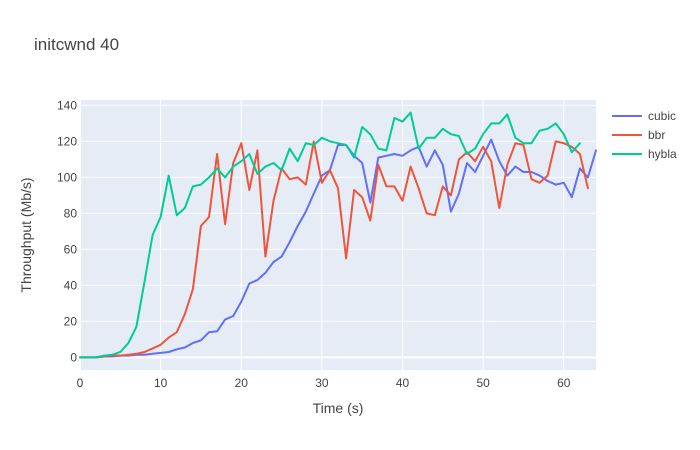  What do you see at coordinates (662, 116) in the screenshot?
I see `legend-label: cubic` at bounding box center [662, 116].